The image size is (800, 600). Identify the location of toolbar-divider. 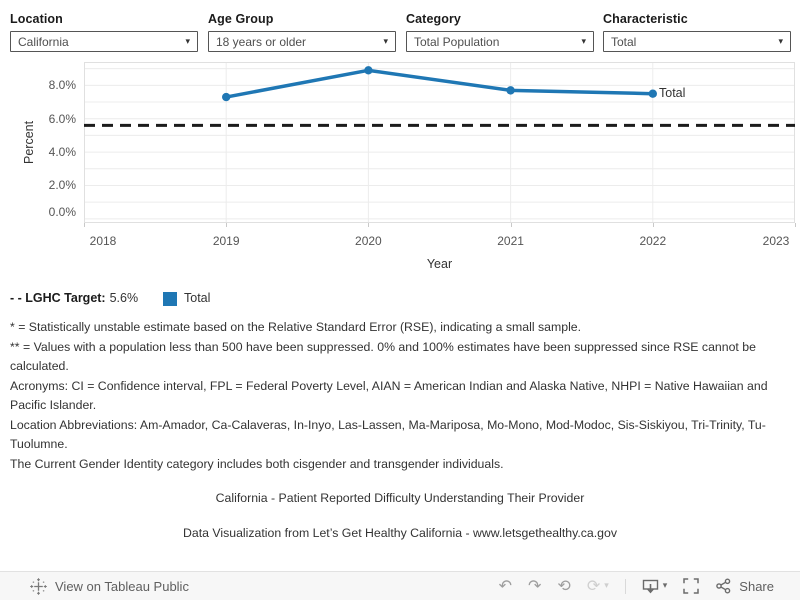
(625, 586).